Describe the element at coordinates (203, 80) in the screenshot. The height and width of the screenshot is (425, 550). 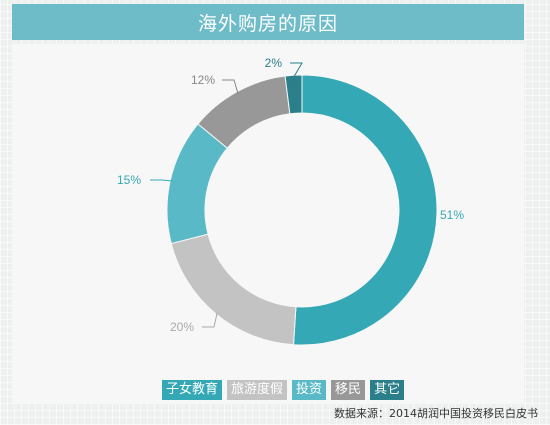
I see `slice-label-4: 12%` at that location.